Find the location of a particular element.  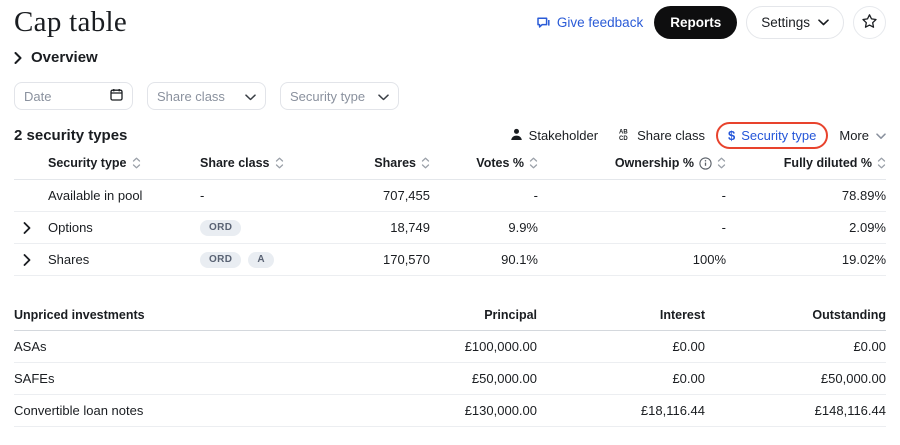

view-security-type-button: $ Security type is located at coordinates (772, 135).